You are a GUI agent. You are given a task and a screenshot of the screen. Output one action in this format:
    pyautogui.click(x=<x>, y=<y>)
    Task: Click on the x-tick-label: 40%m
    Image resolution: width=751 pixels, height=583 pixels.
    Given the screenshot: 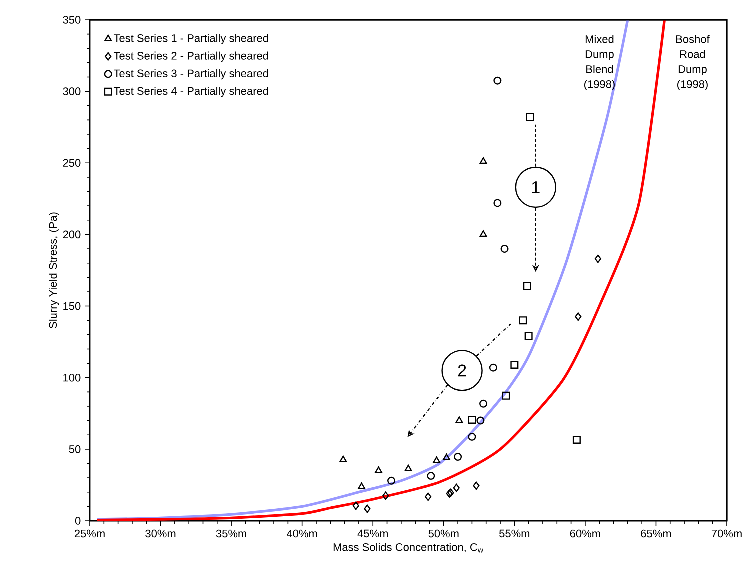 What is the action you would take?
    pyautogui.click(x=302, y=534)
    